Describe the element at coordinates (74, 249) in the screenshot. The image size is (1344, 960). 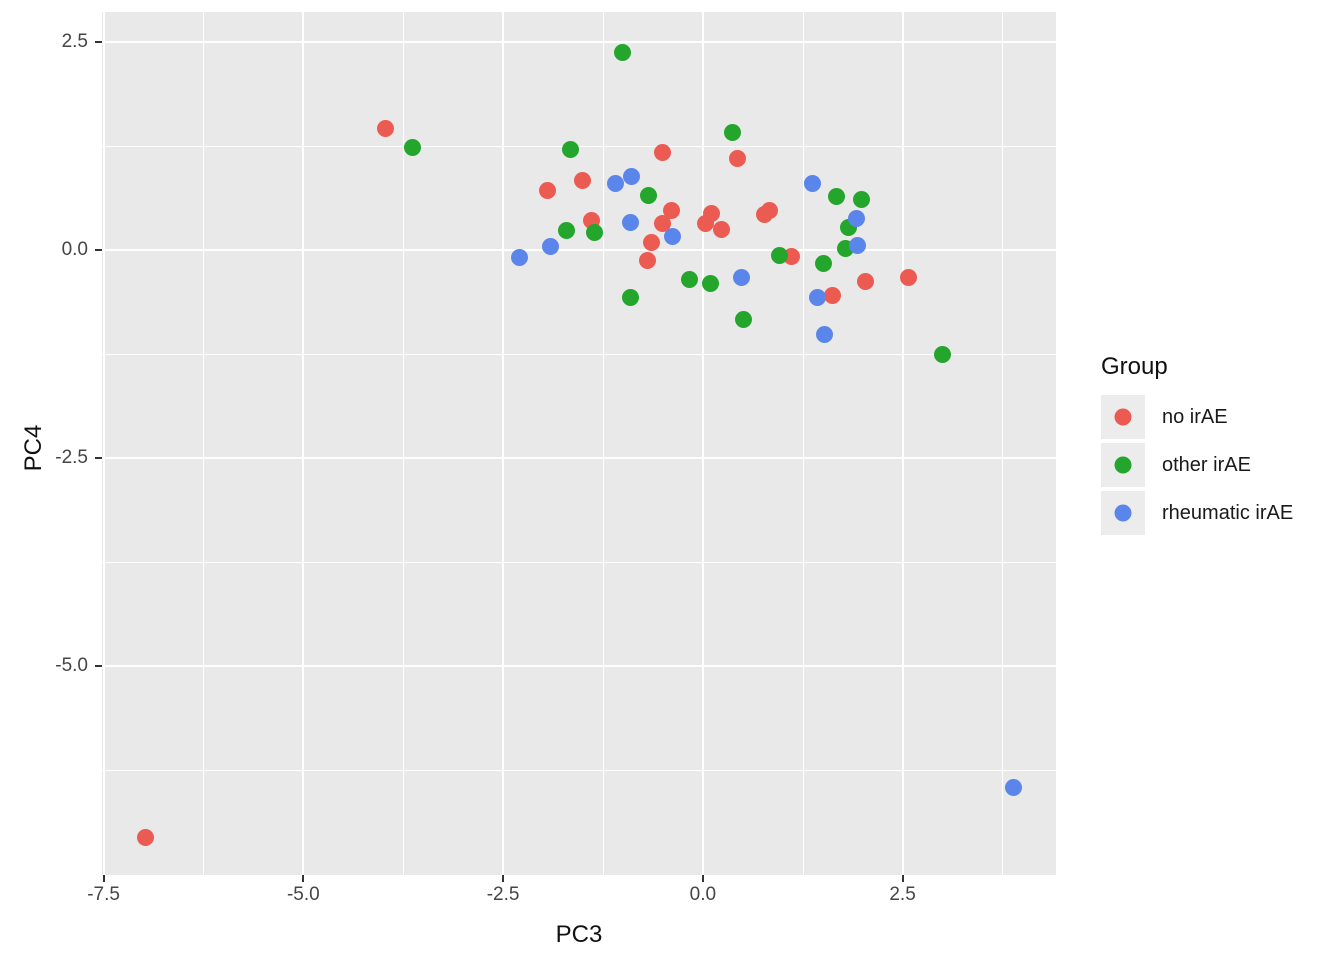
I see `y-tick-label: 0.0` at that location.